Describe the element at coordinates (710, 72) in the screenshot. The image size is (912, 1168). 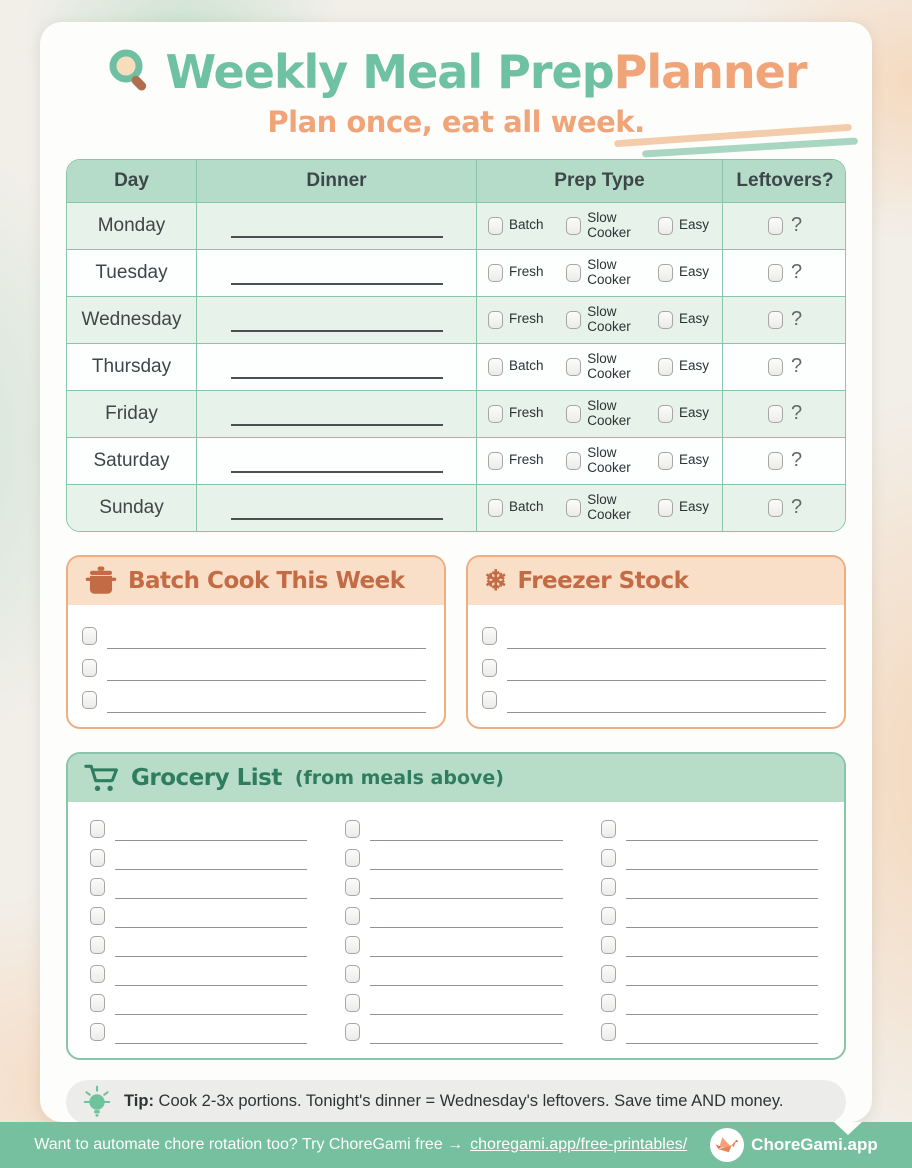
I see `title-accent: Planner` at that location.